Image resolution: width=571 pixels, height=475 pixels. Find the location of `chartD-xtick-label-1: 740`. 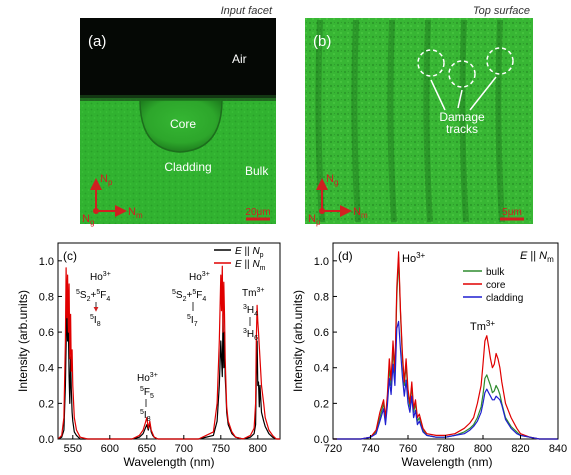

chartD-xtick-label-1: 740 is located at coordinates (370, 449).